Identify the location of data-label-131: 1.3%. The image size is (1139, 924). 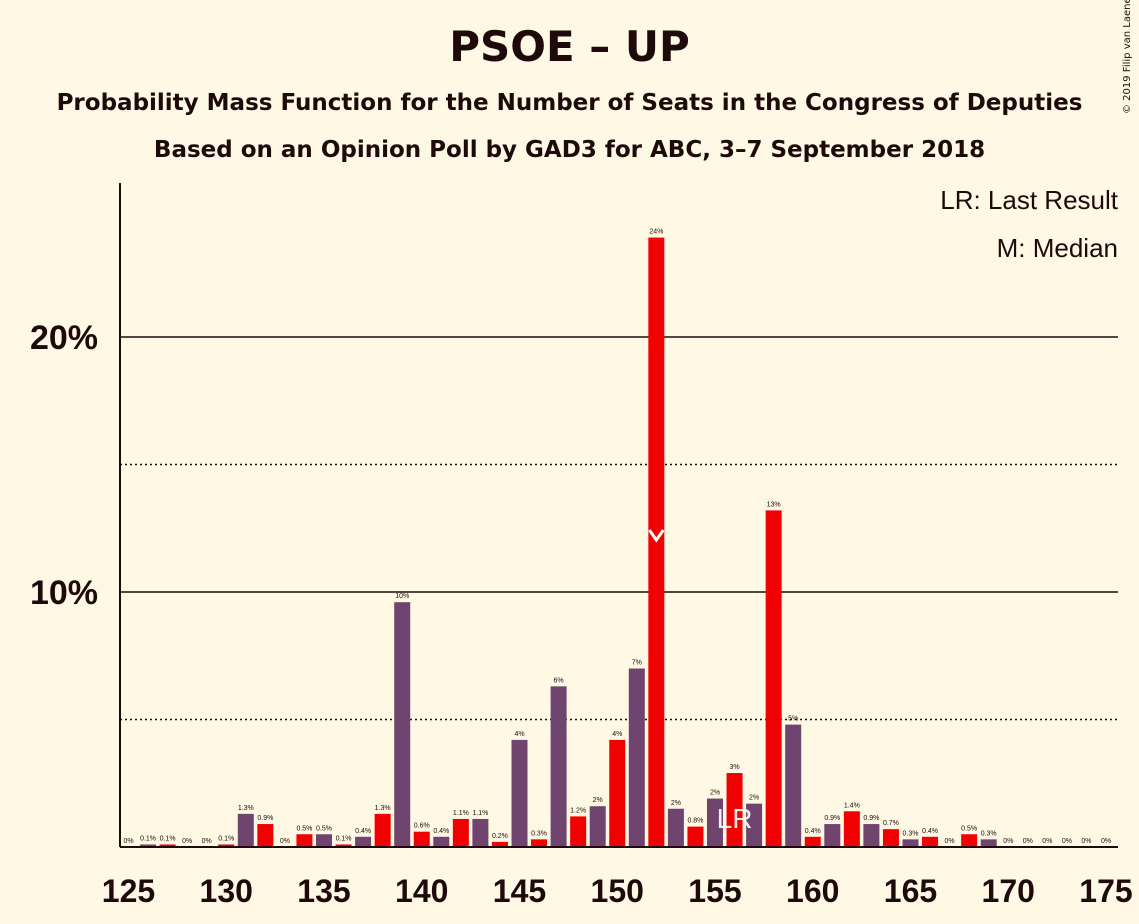
(246, 808).